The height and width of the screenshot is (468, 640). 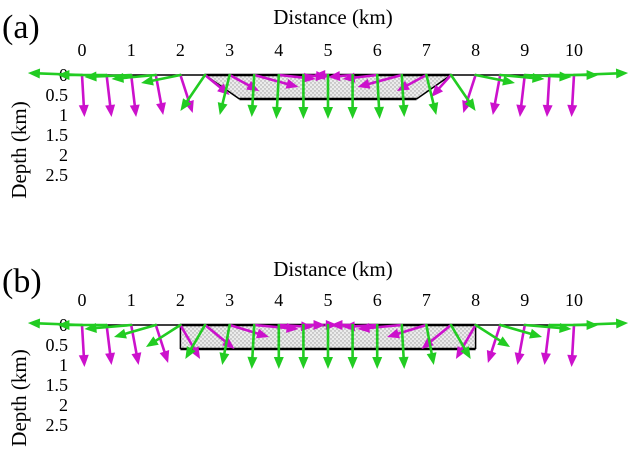 What do you see at coordinates (21, 27) in the screenshot?
I see `panel-label: (a)` at bounding box center [21, 27].